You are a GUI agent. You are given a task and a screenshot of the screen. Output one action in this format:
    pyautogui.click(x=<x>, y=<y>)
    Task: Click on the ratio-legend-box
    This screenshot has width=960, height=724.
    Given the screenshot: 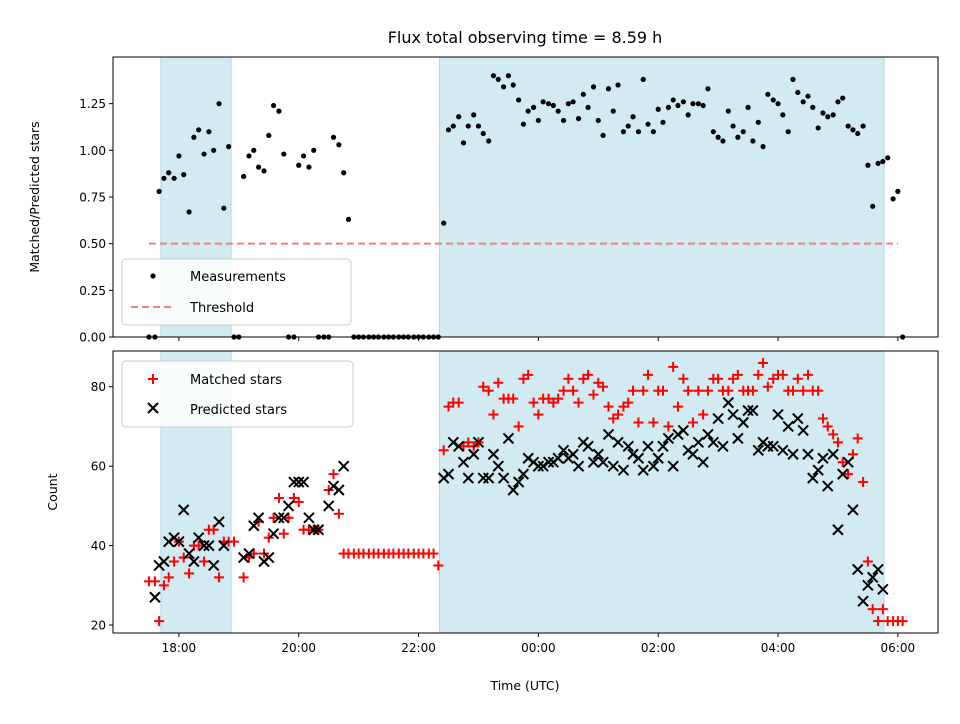 What is the action you would take?
    pyautogui.click(x=236, y=292)
    